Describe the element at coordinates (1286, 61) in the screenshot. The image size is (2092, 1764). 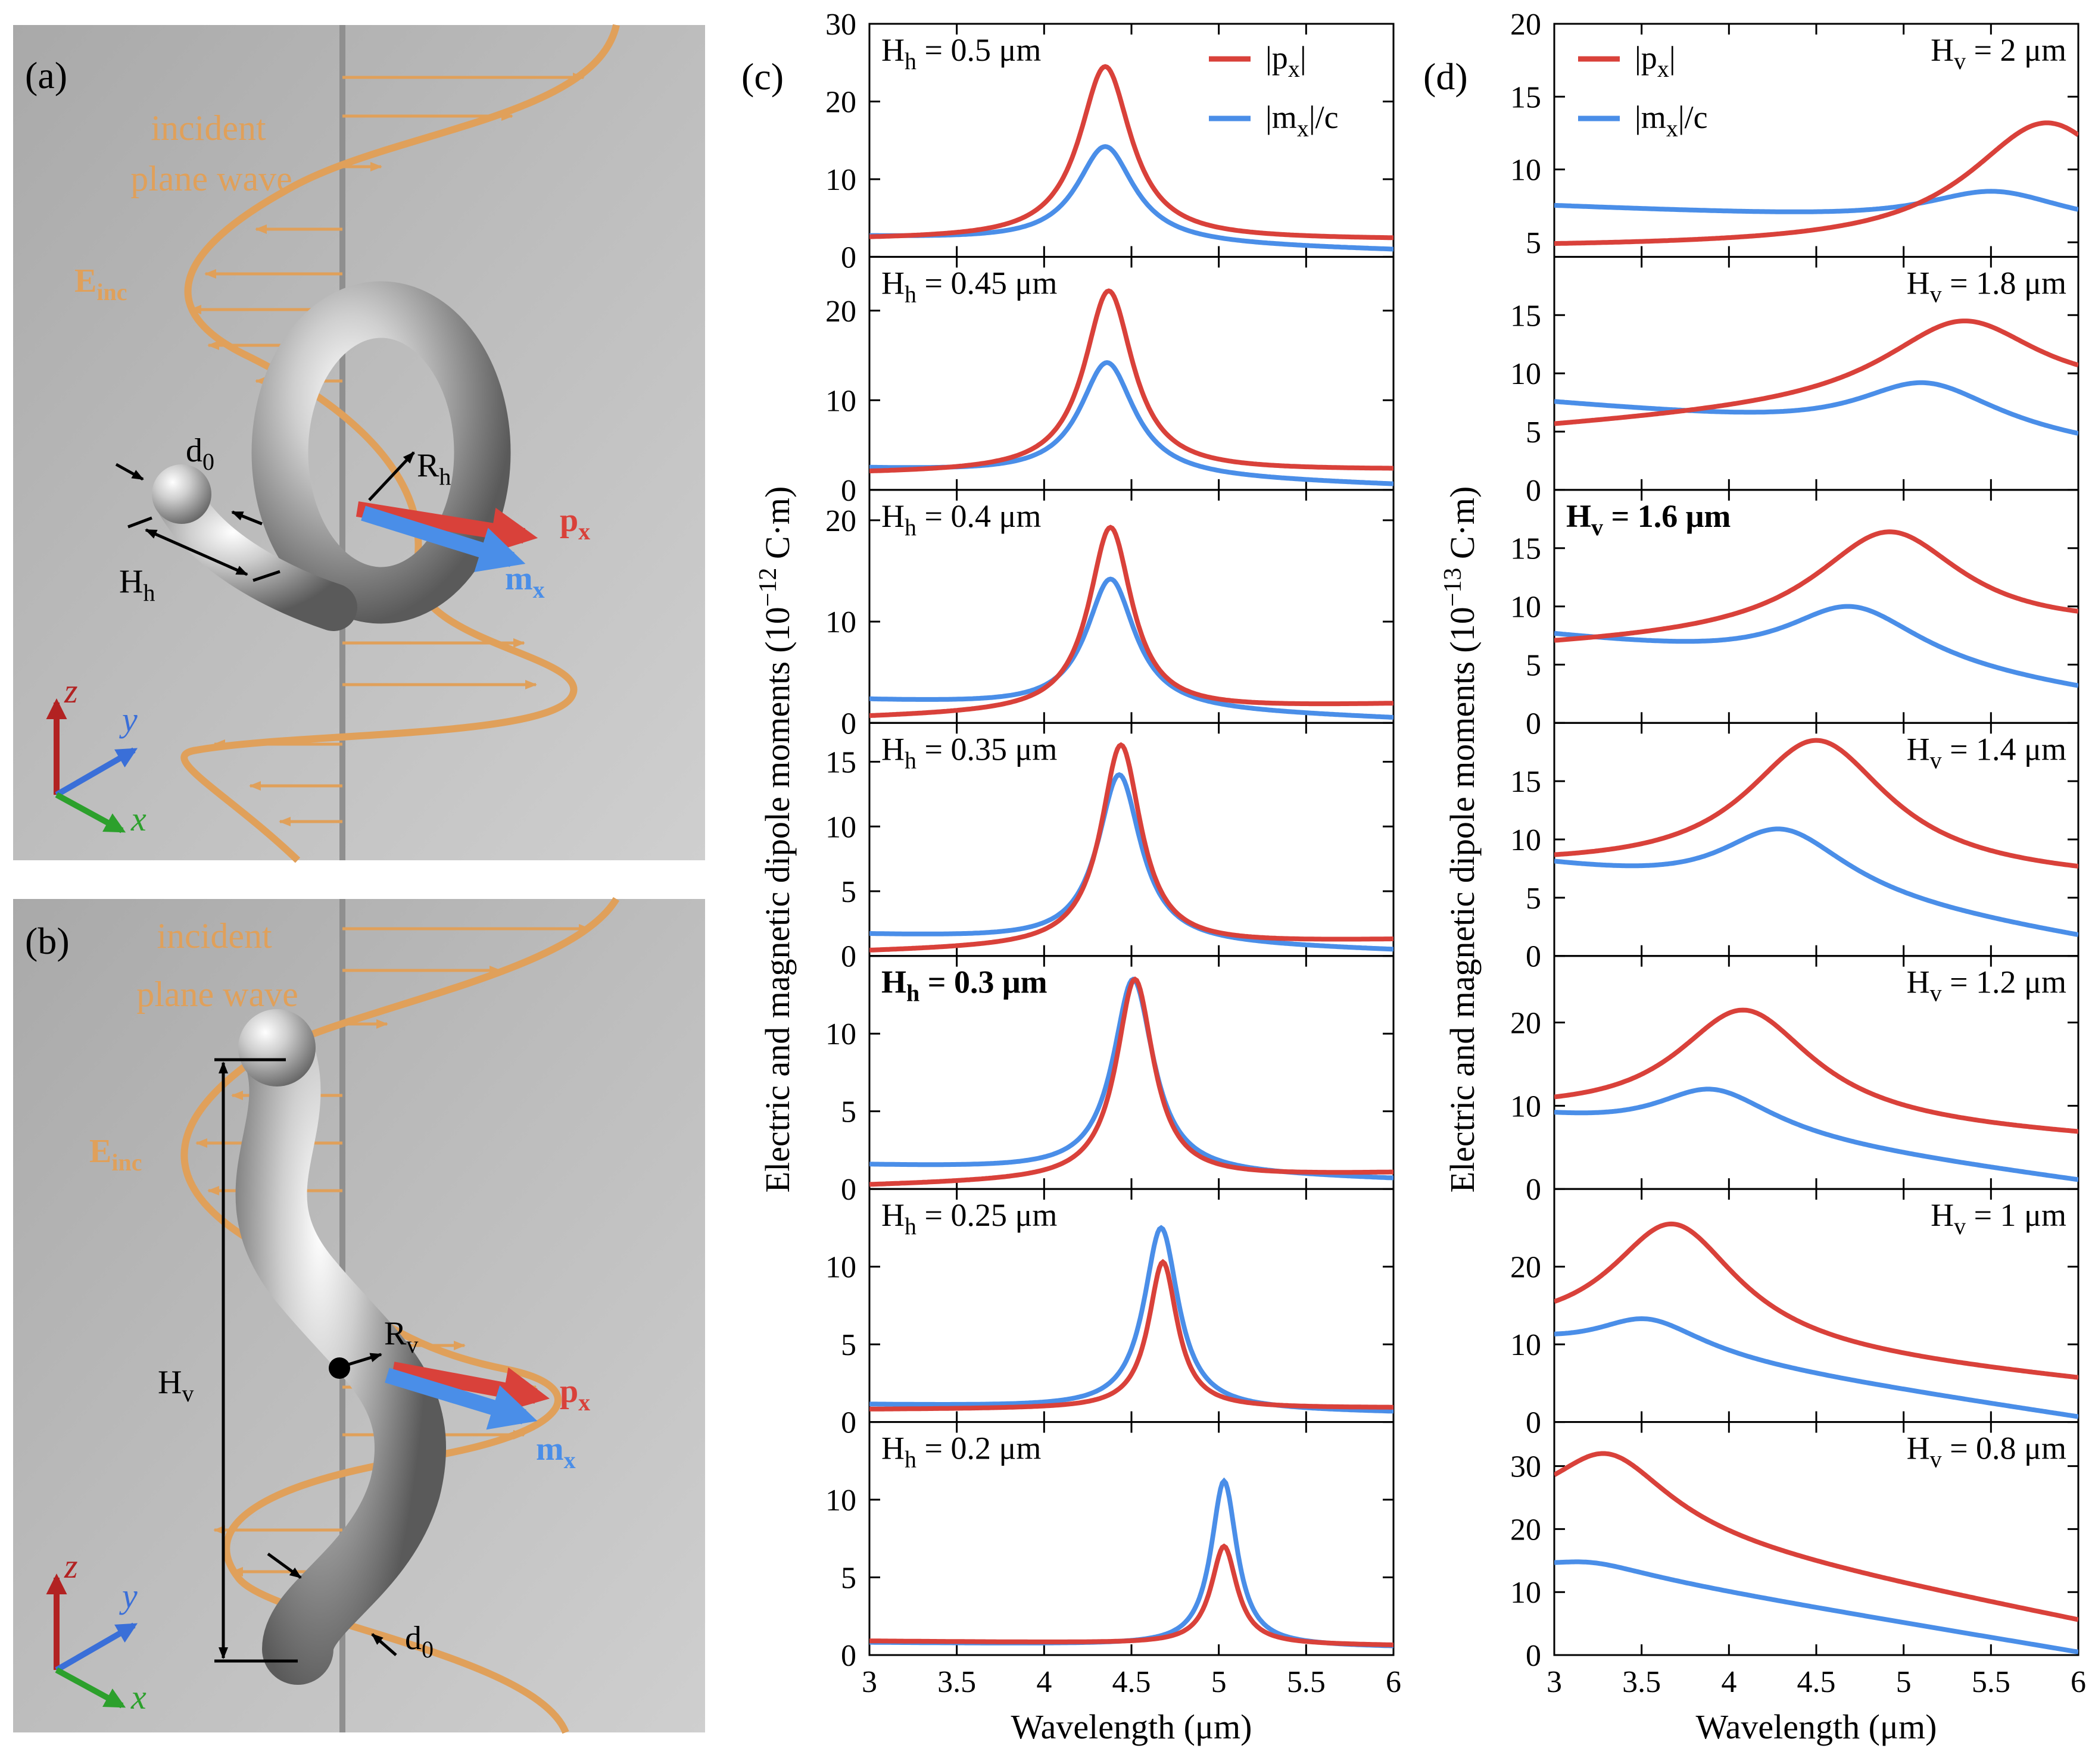
I see `legend-p-label: |px|` at that location.